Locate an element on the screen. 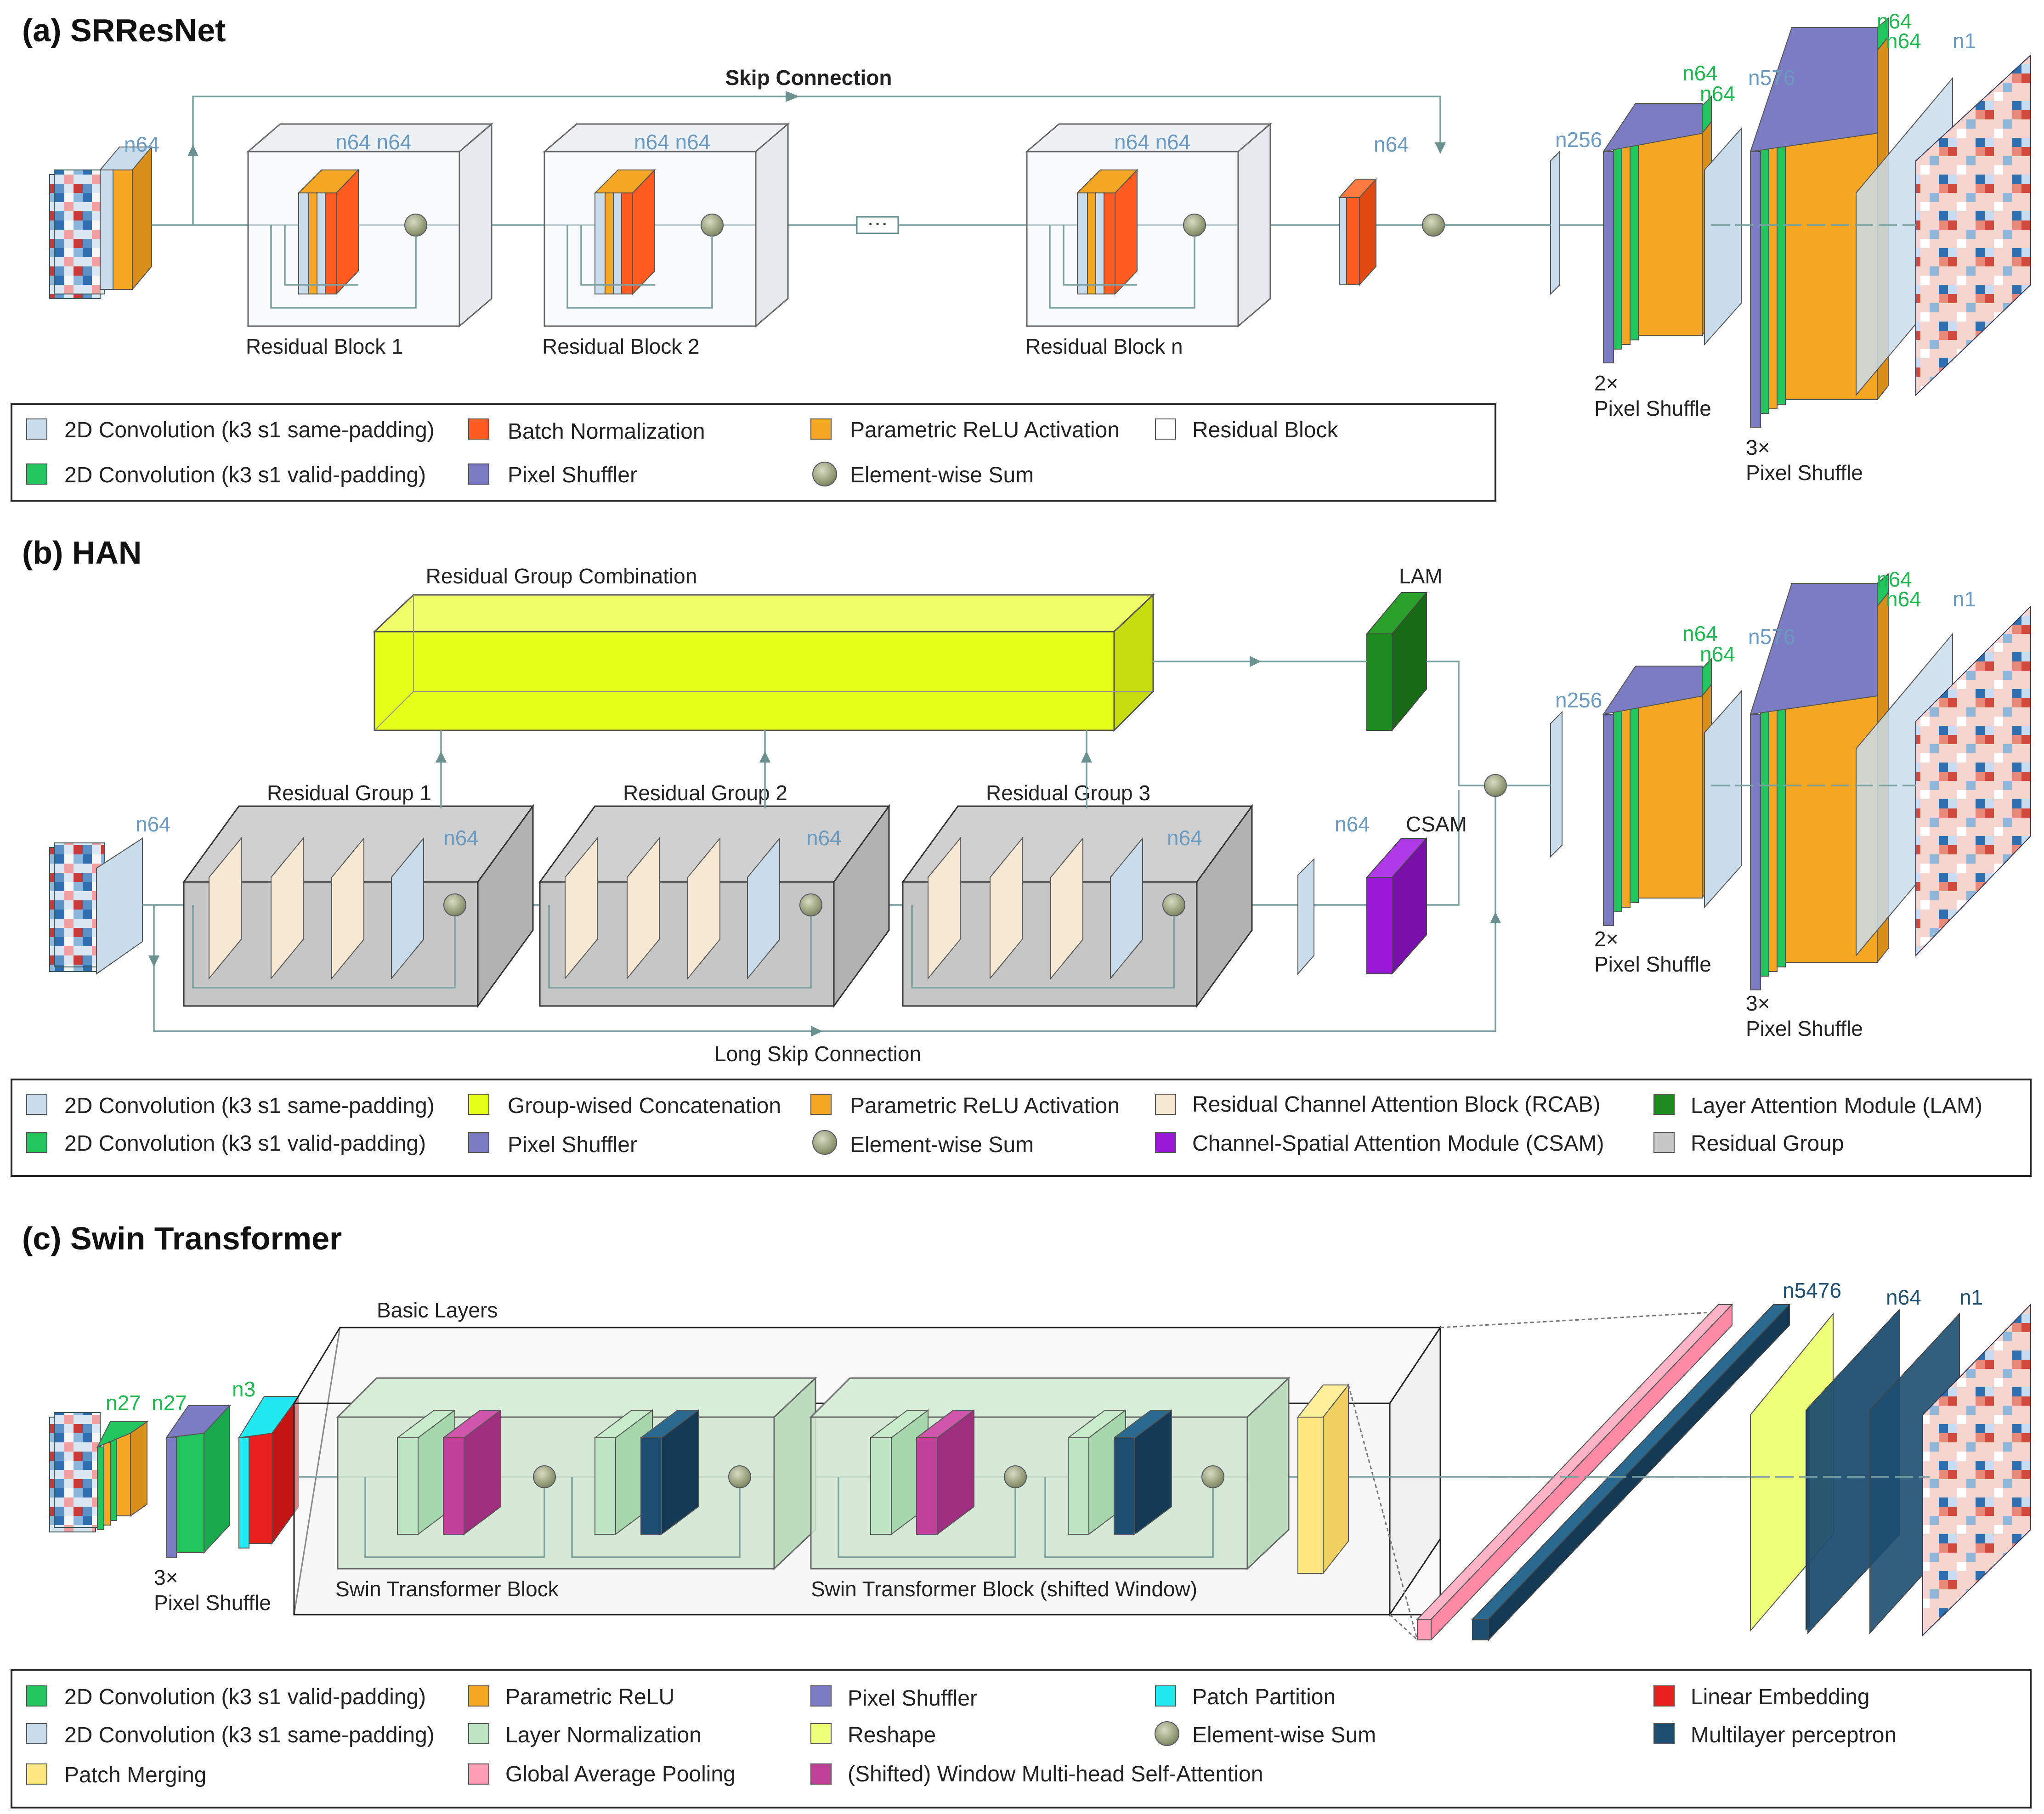  channel-a-up-top-a: n64 is located at coordinates (1894, 21).